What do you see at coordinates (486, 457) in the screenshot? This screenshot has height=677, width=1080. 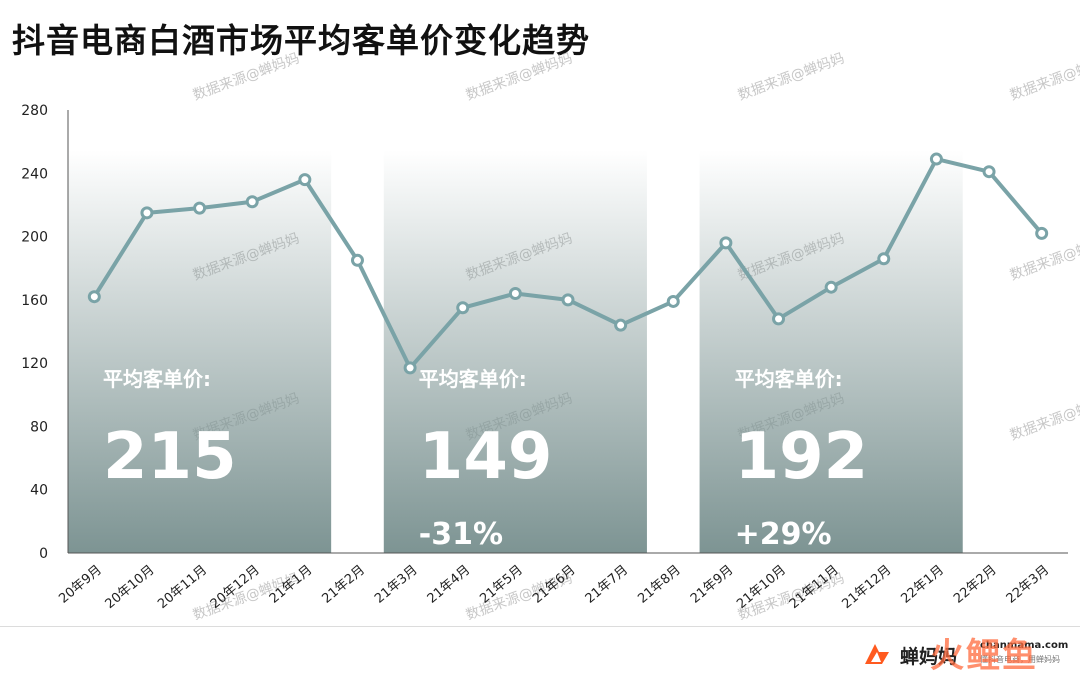 I see `panel-value: 149` at bounding box center [486, 457].